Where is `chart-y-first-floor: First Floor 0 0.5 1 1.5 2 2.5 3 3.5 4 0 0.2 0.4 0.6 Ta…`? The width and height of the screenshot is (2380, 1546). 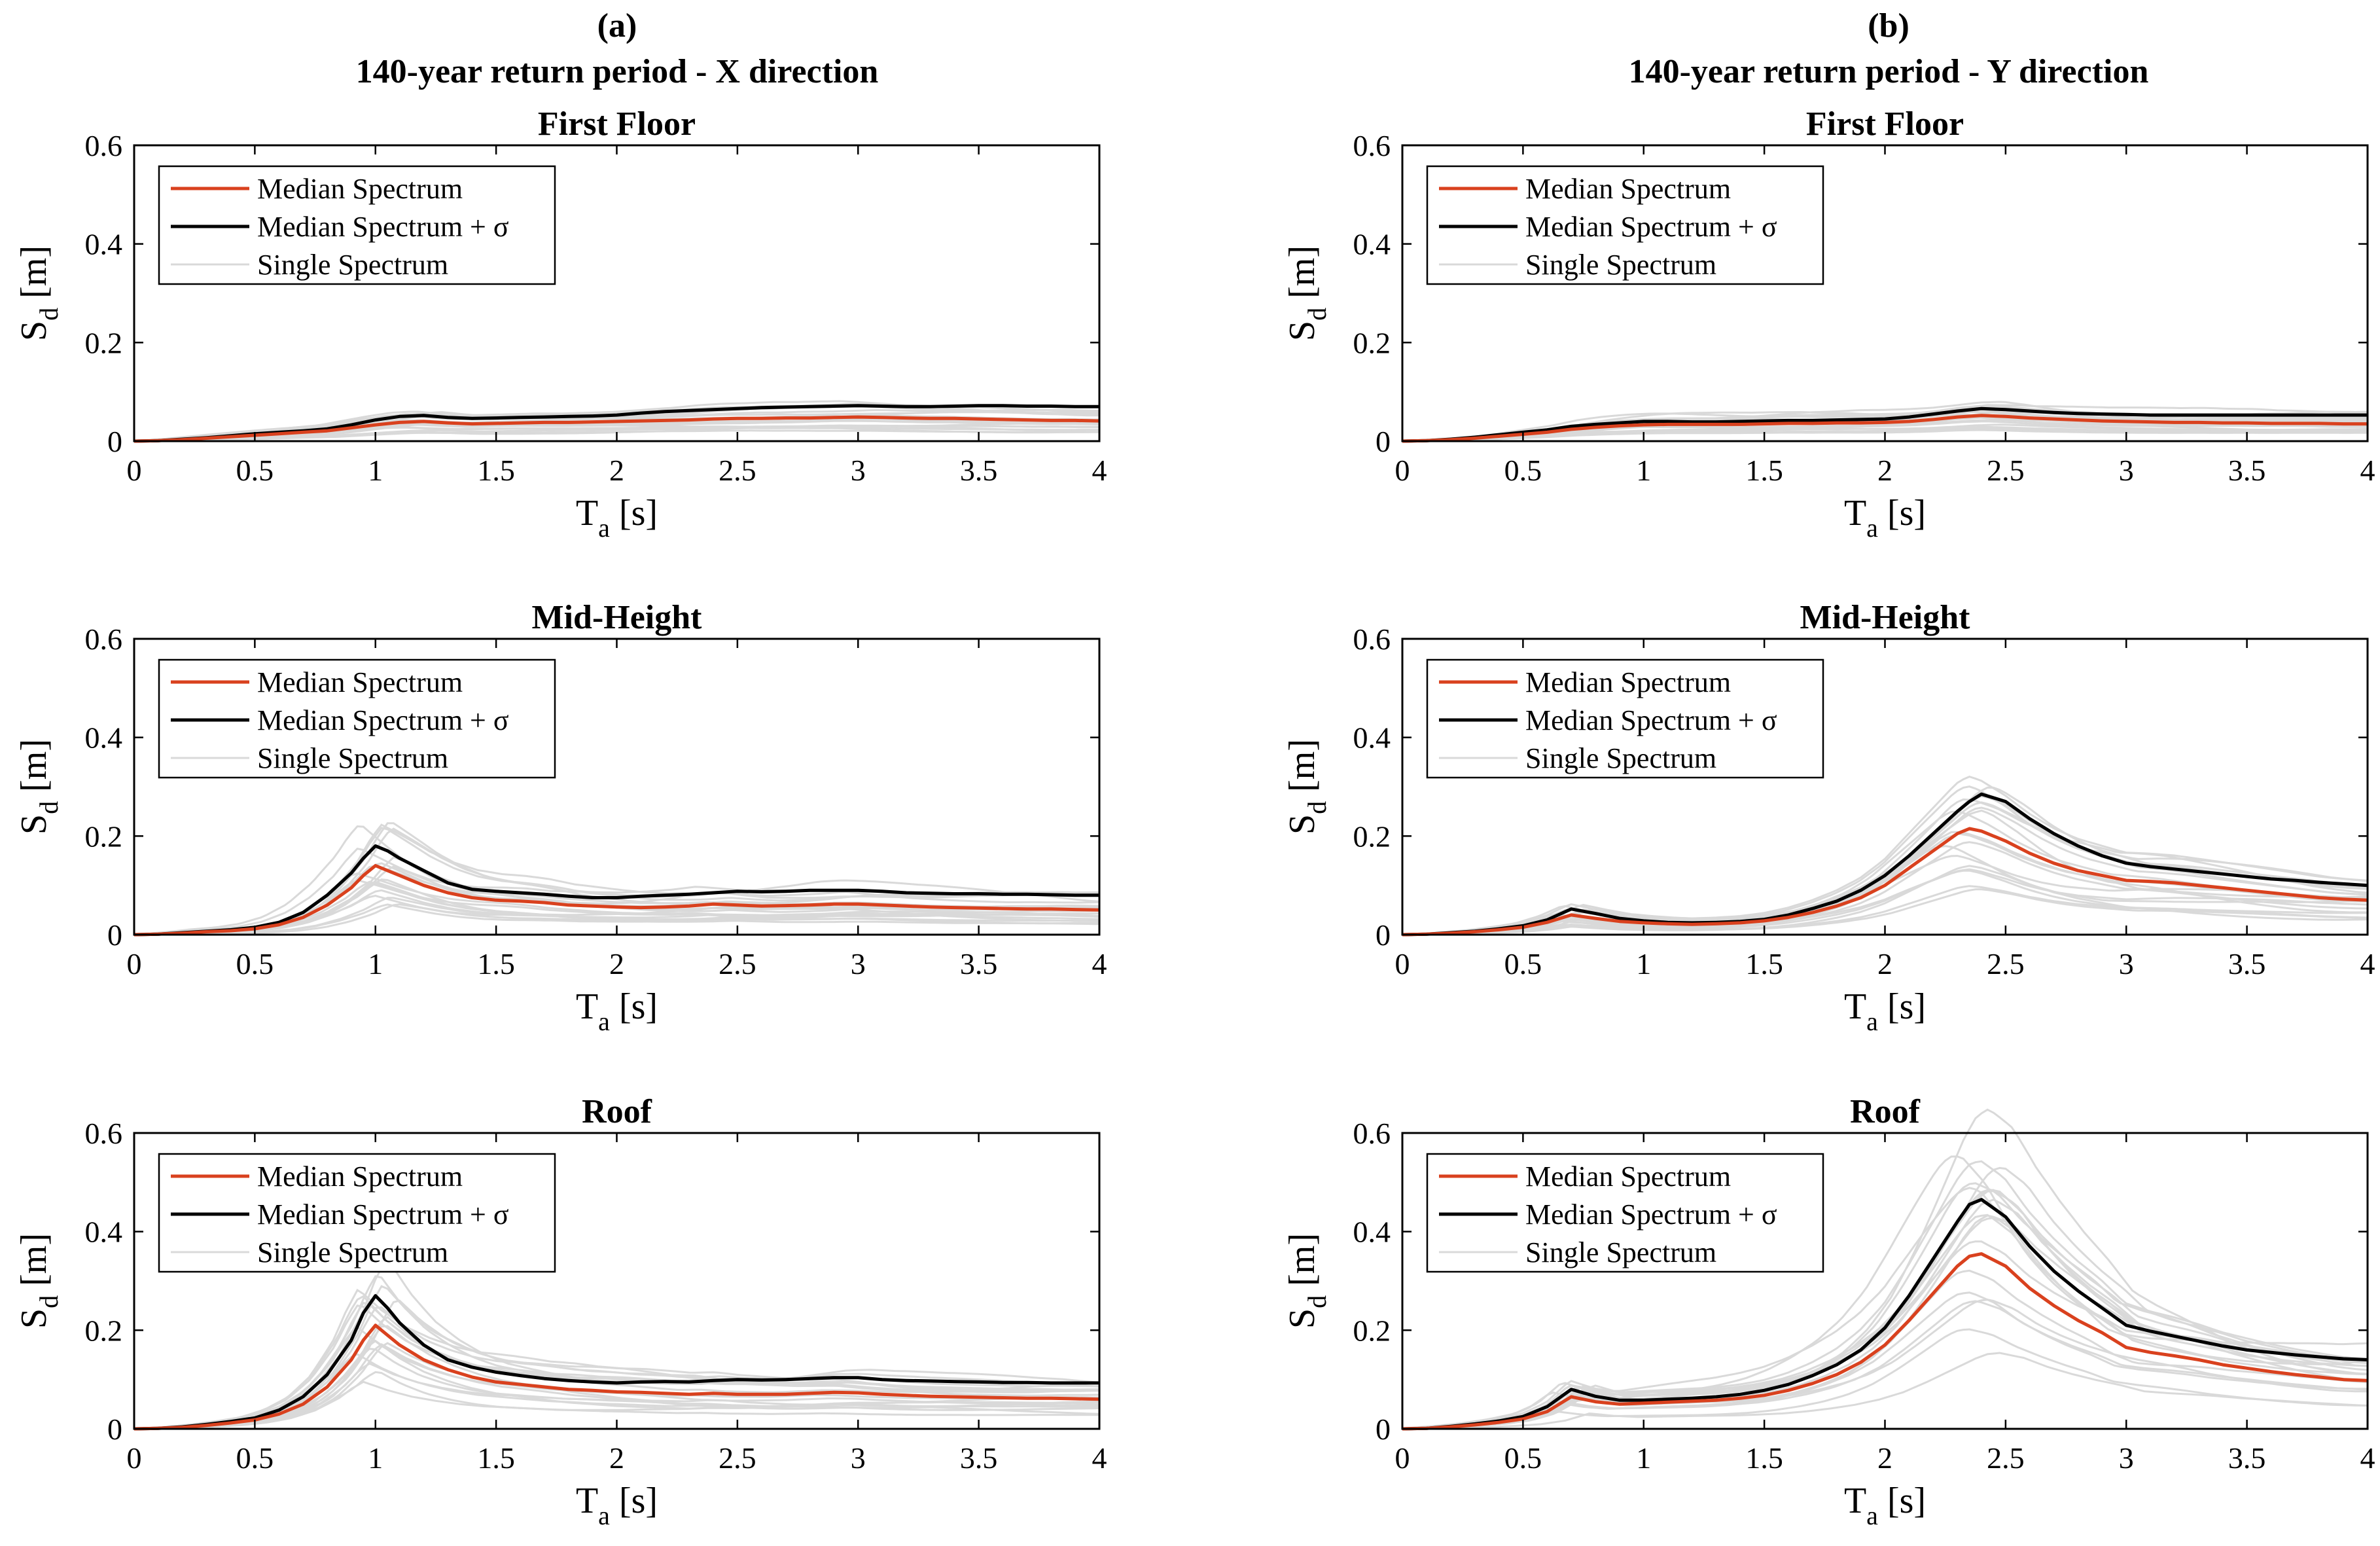
chart-y-first-floor: First Floor 0 0.5 1 1.5 2 2.5 3 3.5 4 0 0.2 0.4 0.6 Ta… is located at coordinates (1828, 324).